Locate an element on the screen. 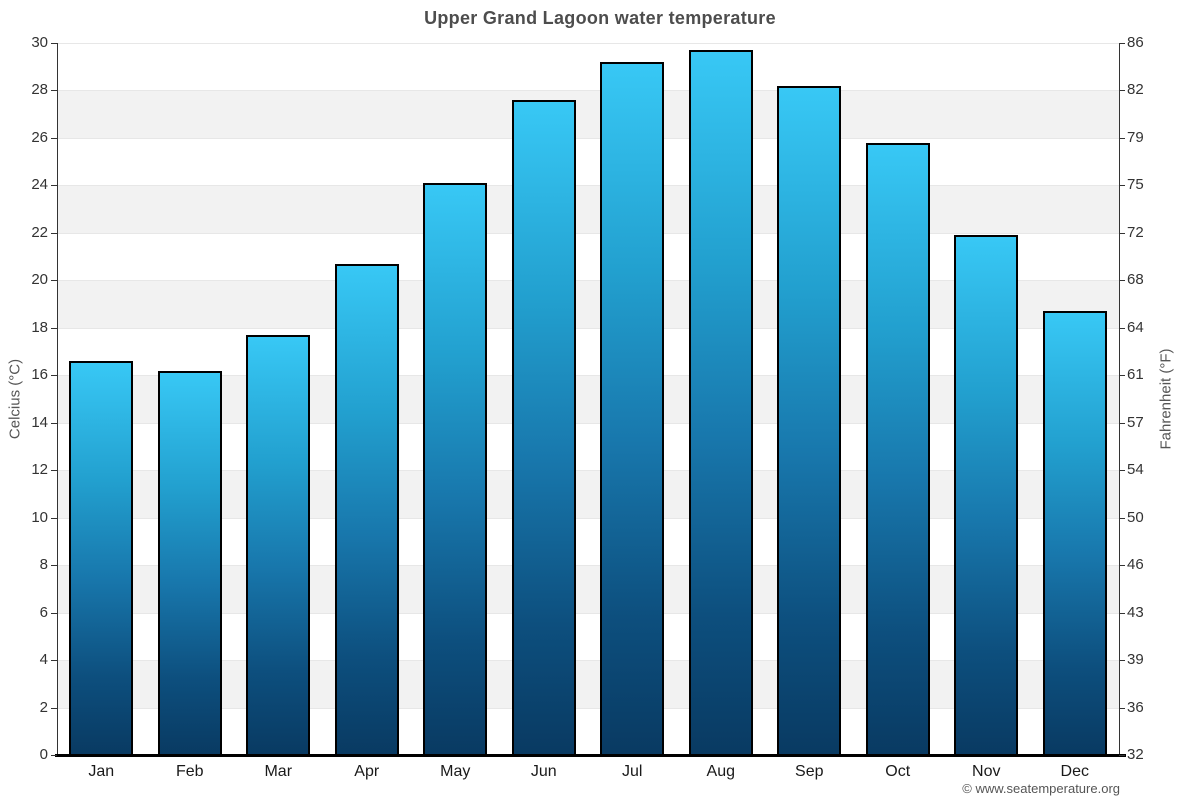 This screenshot has width=1200, height=800. bar-slot-sep is located at coordinates (809, 399).